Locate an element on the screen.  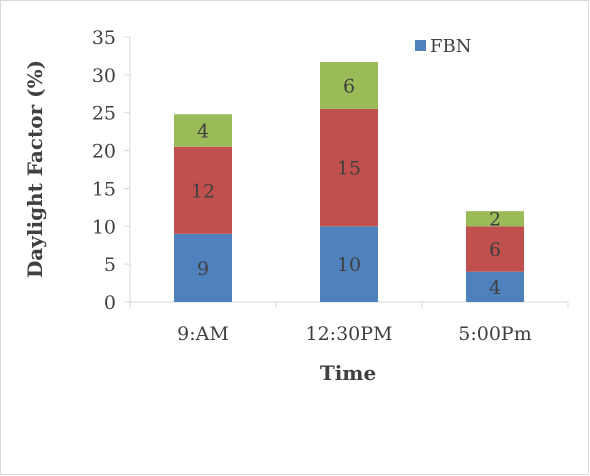
legend-swatch-fbn is located at coordinates (420, 45).